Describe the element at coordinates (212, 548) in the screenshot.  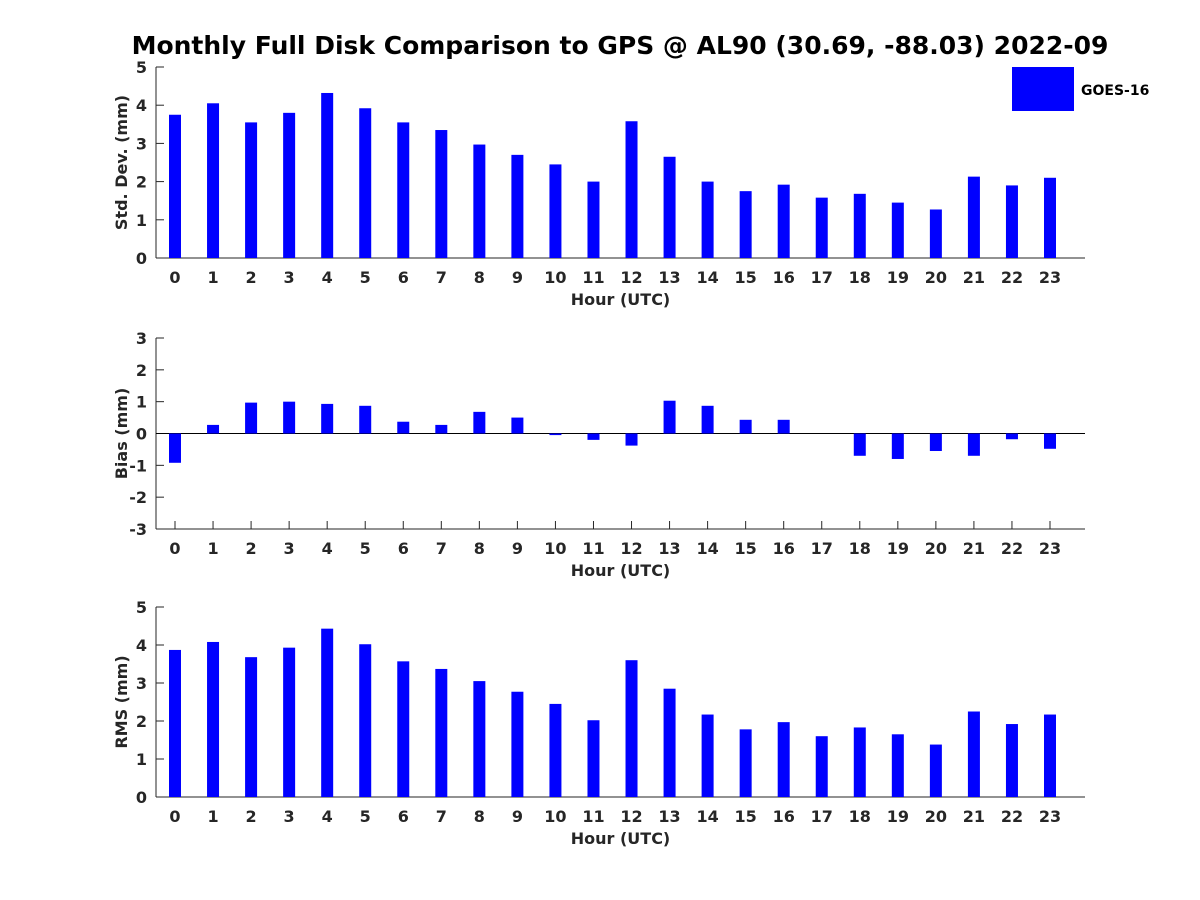
I see `bias-x-tick-label: 1` at that location.